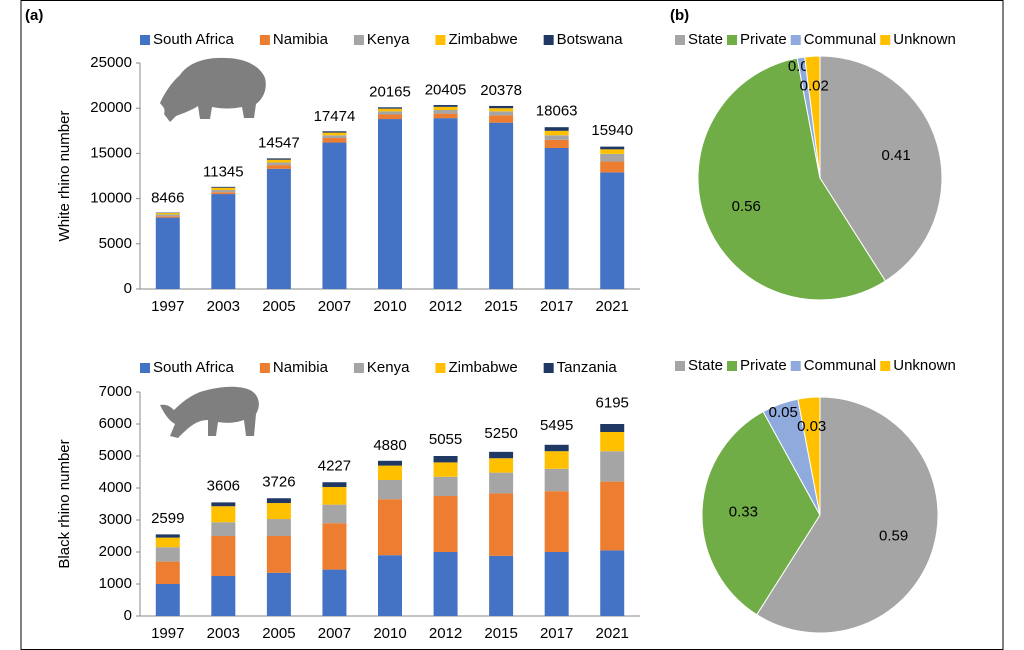 The height and width of the screenshot is (650, 1024). What do you see at coordinates (64, 503) in the screenshot?
I see `y-axis-label: Black rhino number` at bounding box center [64, 503].